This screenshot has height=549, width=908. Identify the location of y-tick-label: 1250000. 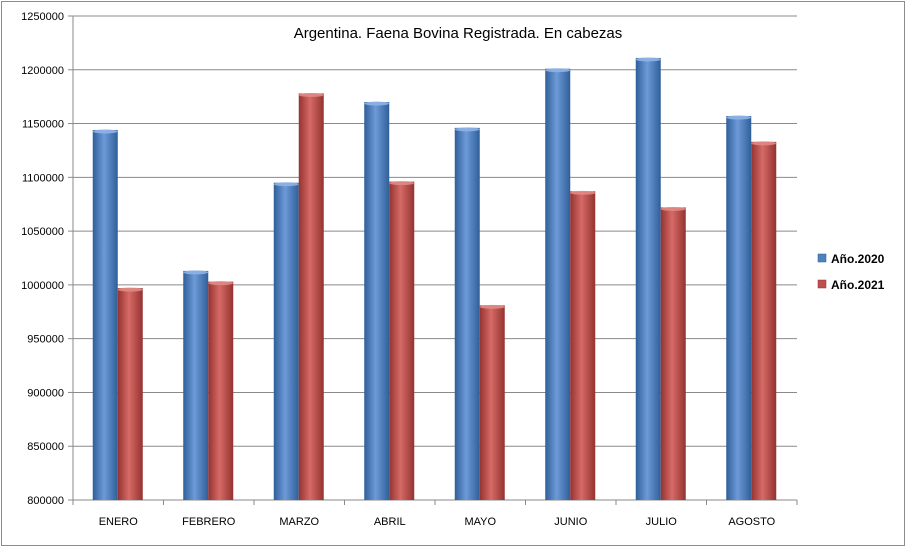
(42, 17).